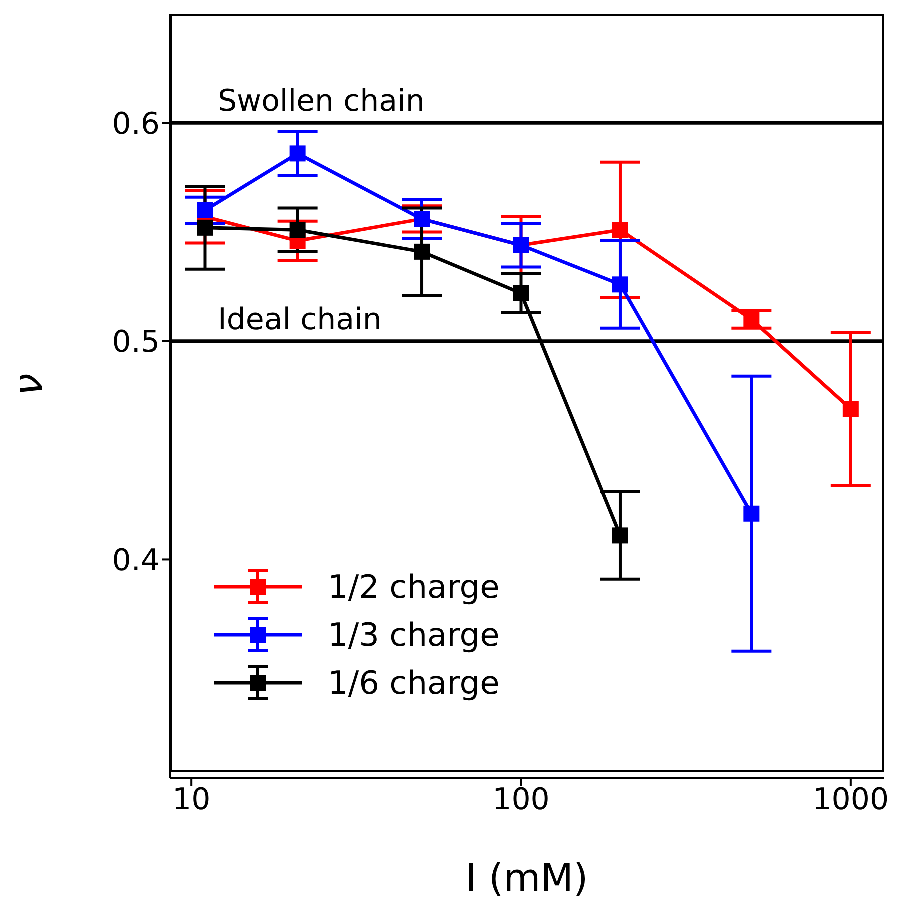 Image resolution: width=907 pixels, height=906 pixels. Describe the element at coordinates (414, 683) in the screenshot. I see `legend-label: 1/6 charge` at that location.